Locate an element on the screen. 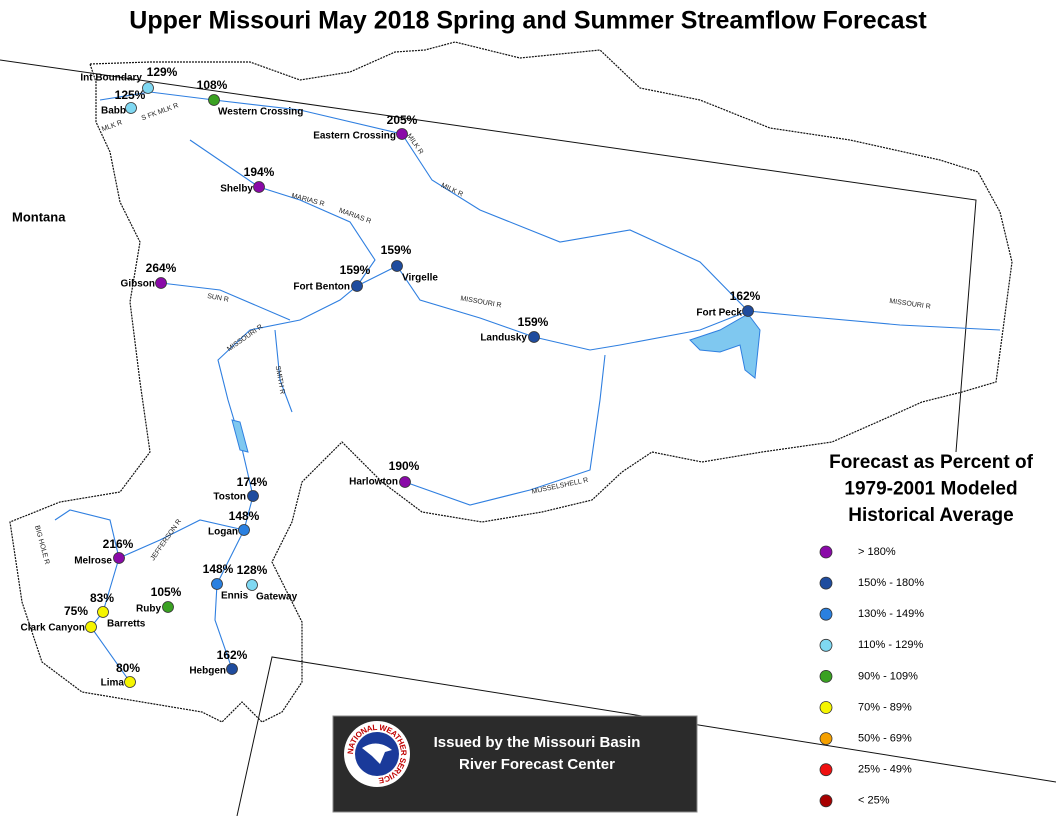 Image resolution: width=1056 pixels, height=816 pixels. logo-cloud is located at coordinates (377, 753).